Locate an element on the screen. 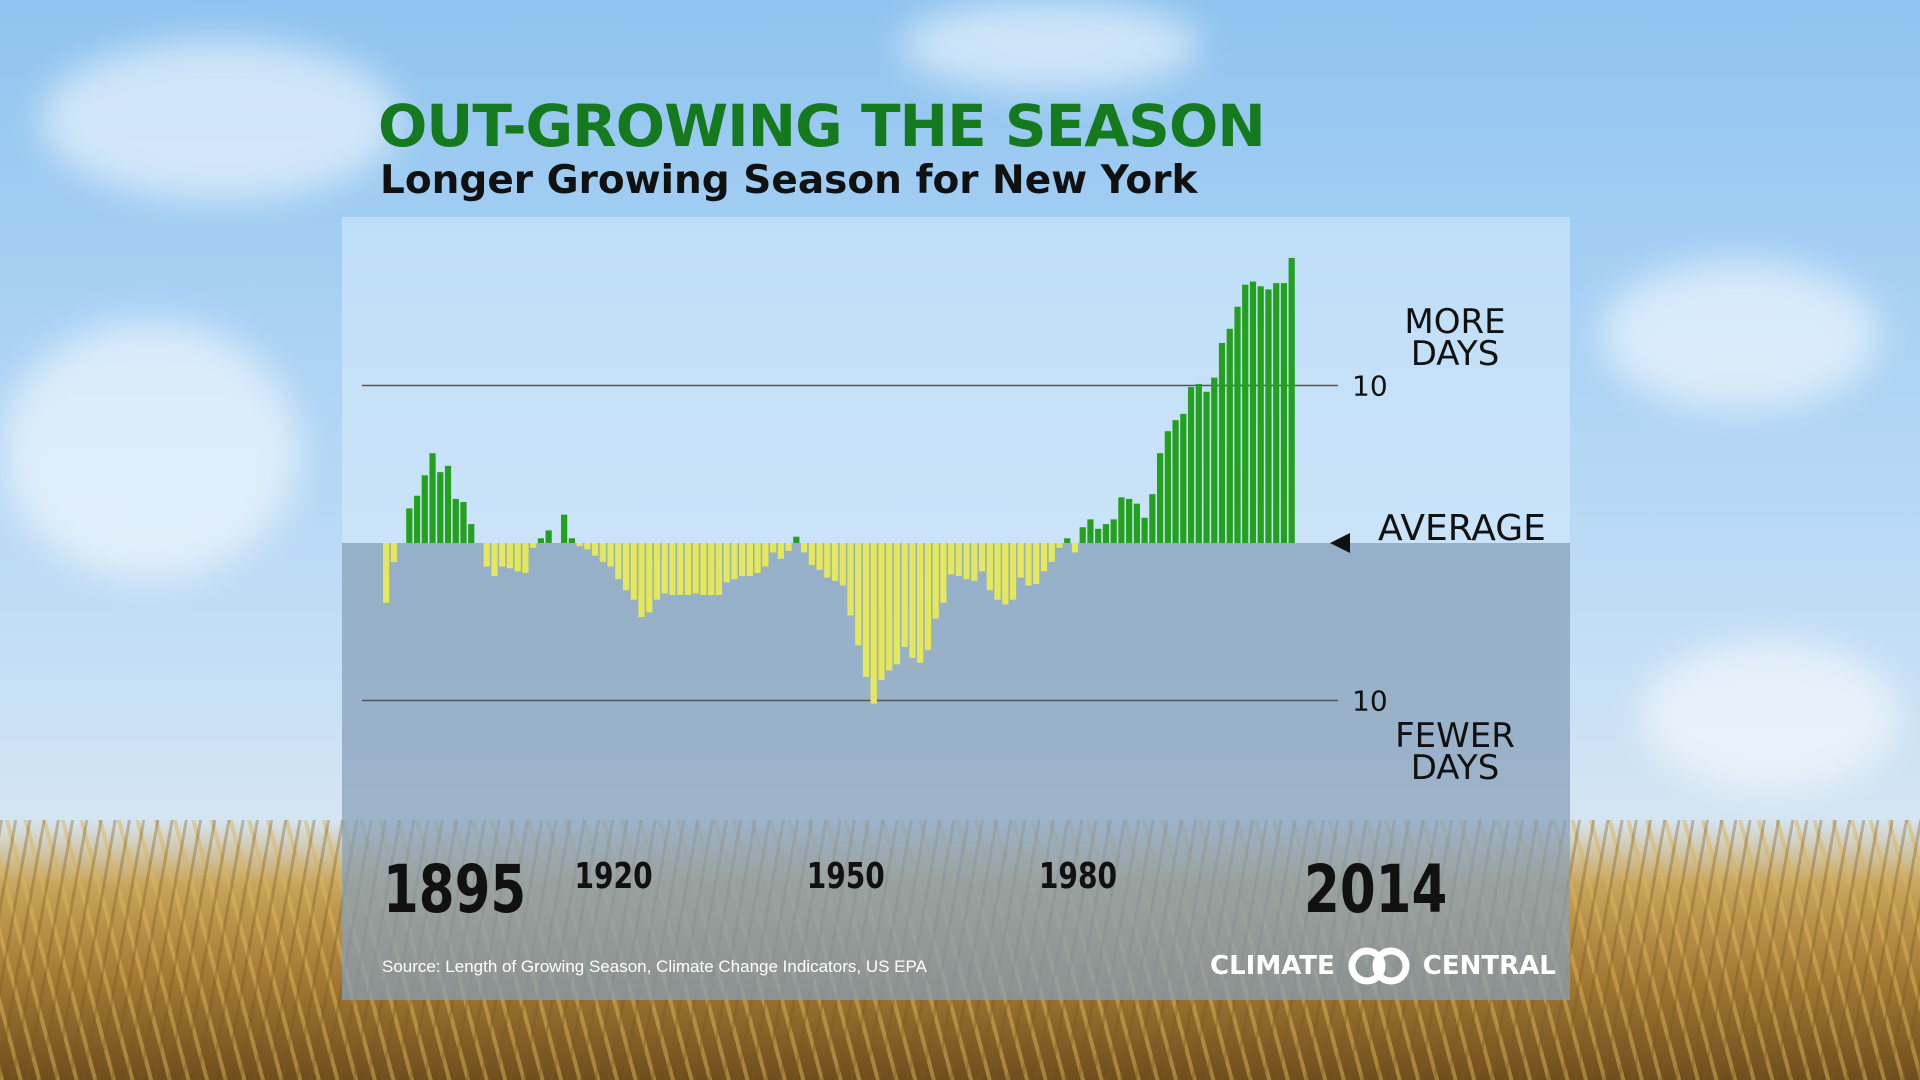 The image size is (1920, 1080). brand-left-text: CLIMATE is located at coordinates (1272, 966).